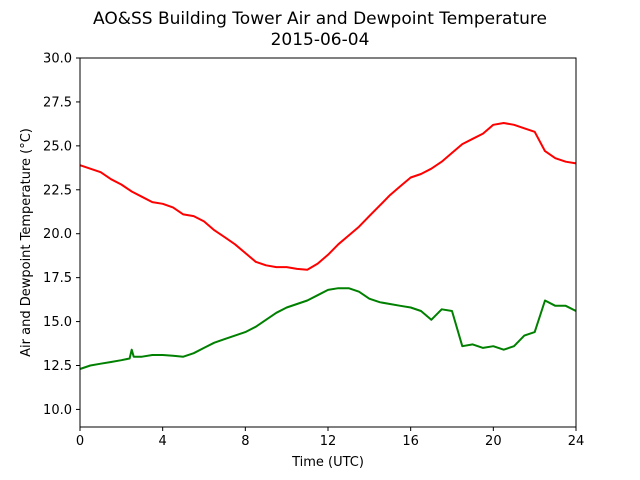  What do you see at coordinates (328, 328) in the screenshot?
I see `dewpoint-temperature-line` at bounding box center [328, 328].